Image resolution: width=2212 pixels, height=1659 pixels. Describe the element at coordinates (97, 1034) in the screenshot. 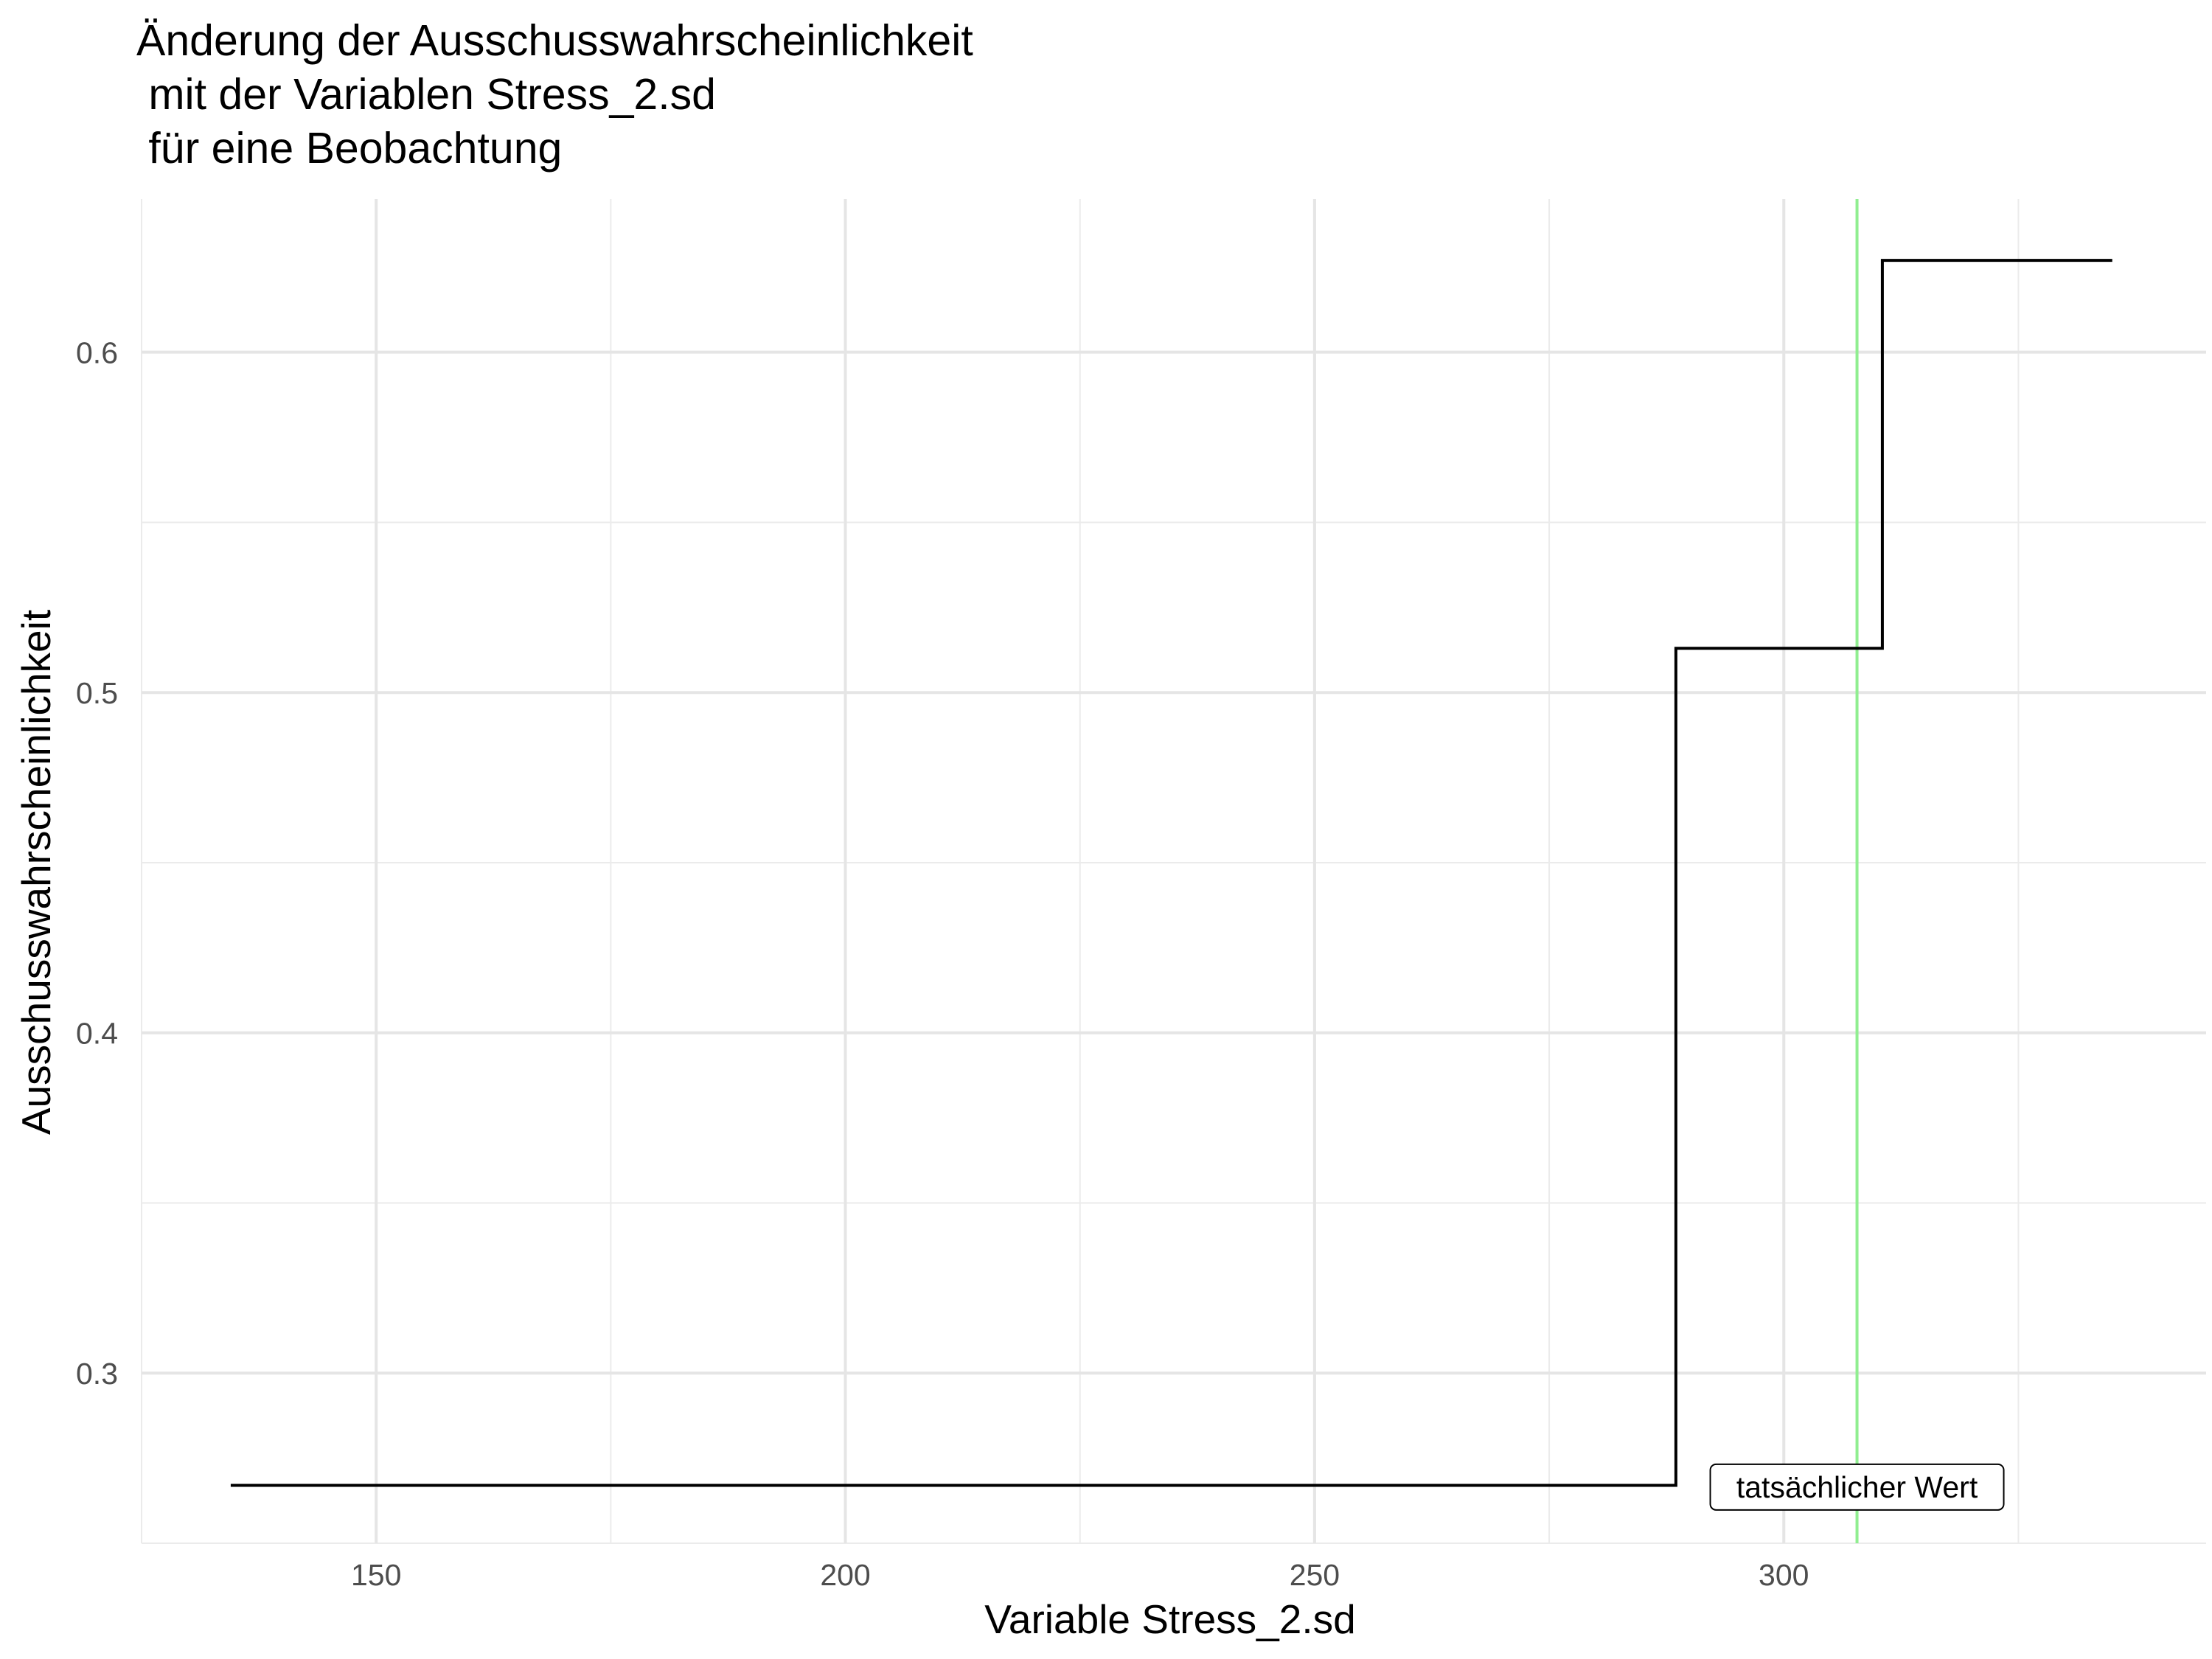

I see `y-tick-label: 0.4` at that location.